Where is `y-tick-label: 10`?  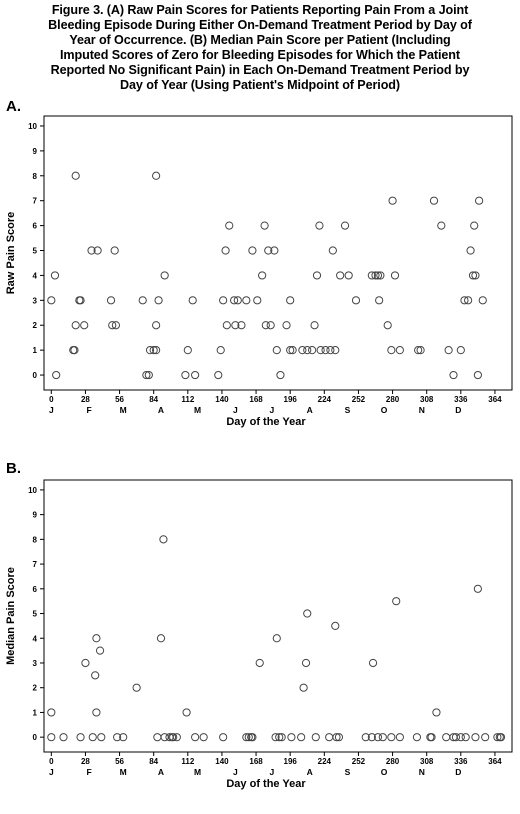
y-tick-label: 10 is located at coordinates (32, 490).